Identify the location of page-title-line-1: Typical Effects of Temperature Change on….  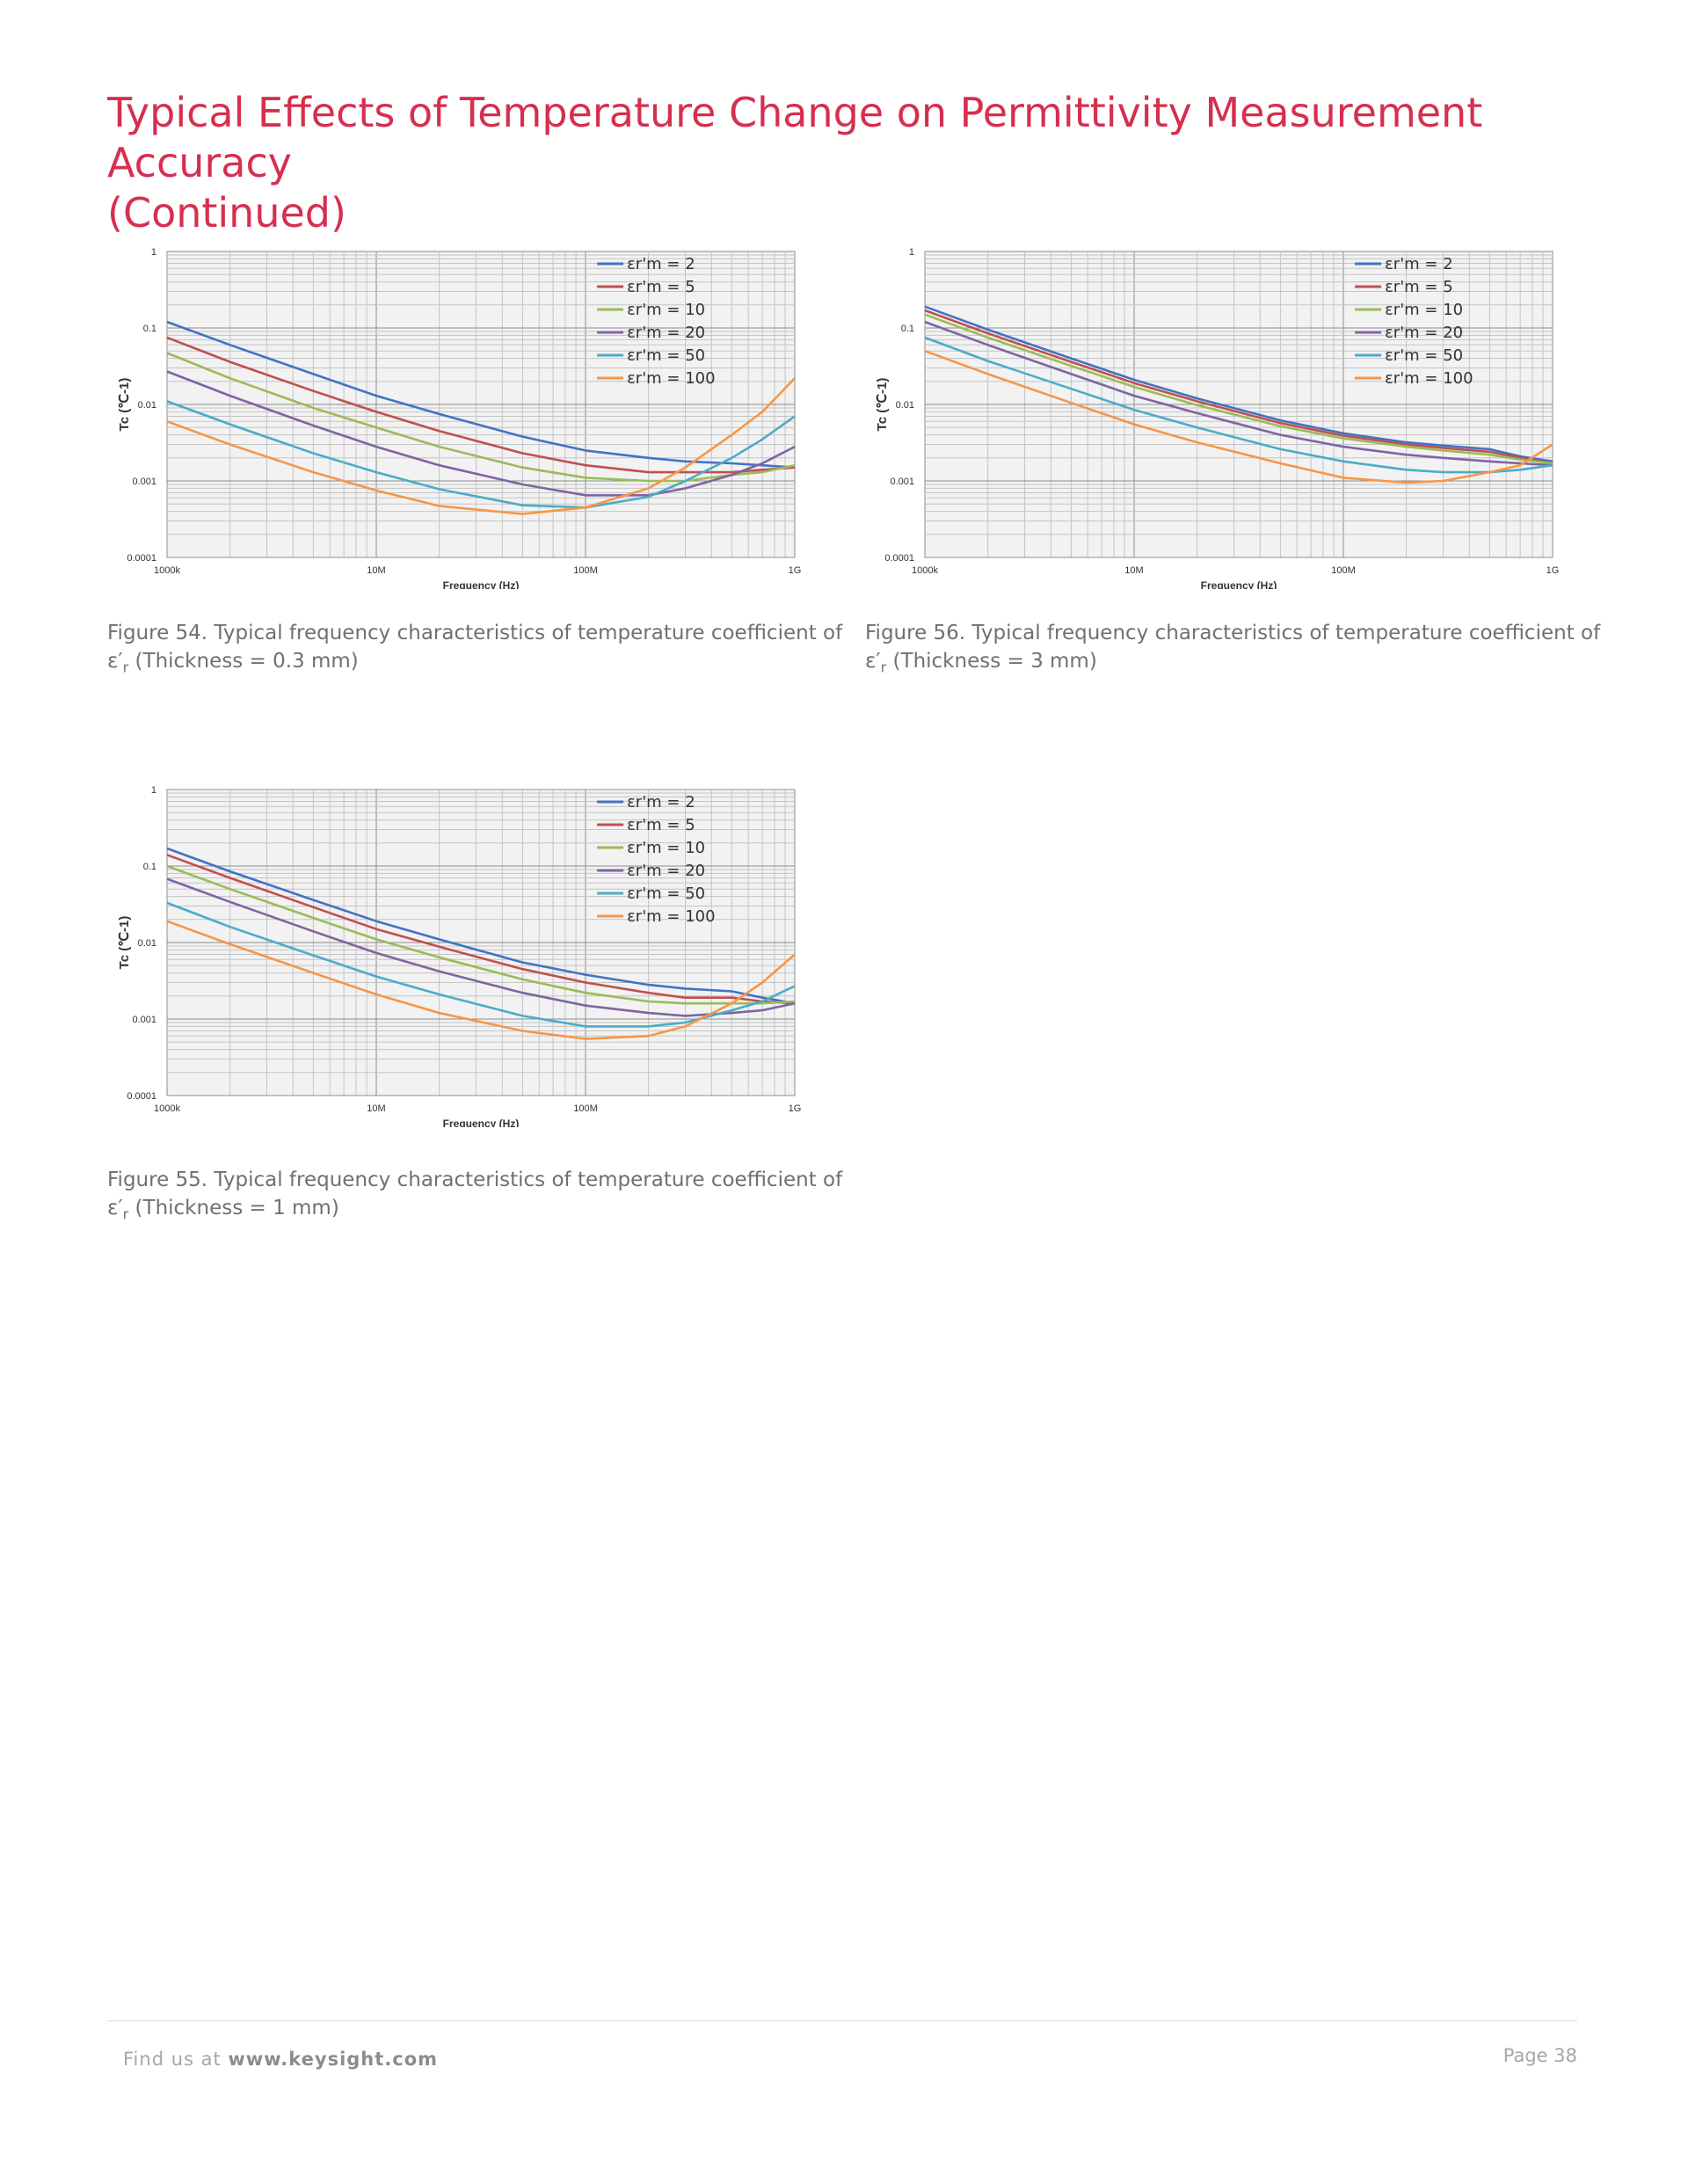
(795, 137).